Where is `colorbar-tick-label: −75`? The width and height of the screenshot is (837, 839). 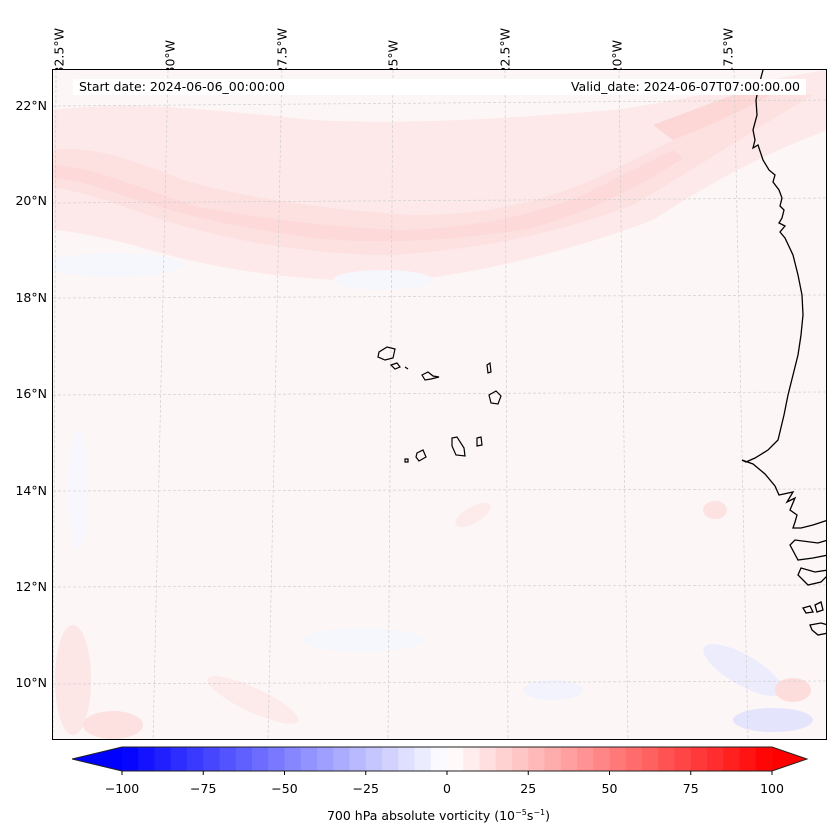
colorbar-tick-label: −75 is located at coordinates (203, 788).